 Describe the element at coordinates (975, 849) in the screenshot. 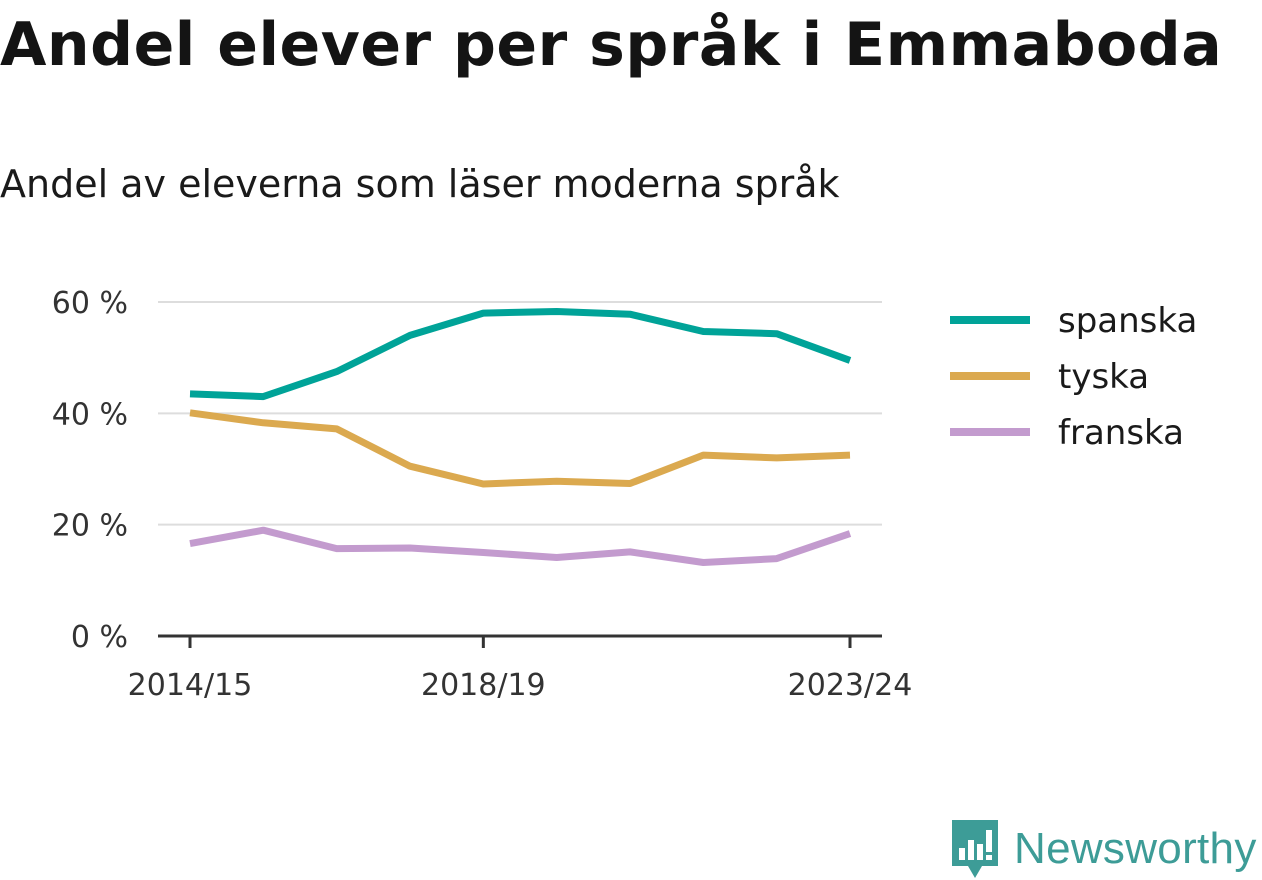

I see `bar-chart-speech-bubble-icon` at that location.